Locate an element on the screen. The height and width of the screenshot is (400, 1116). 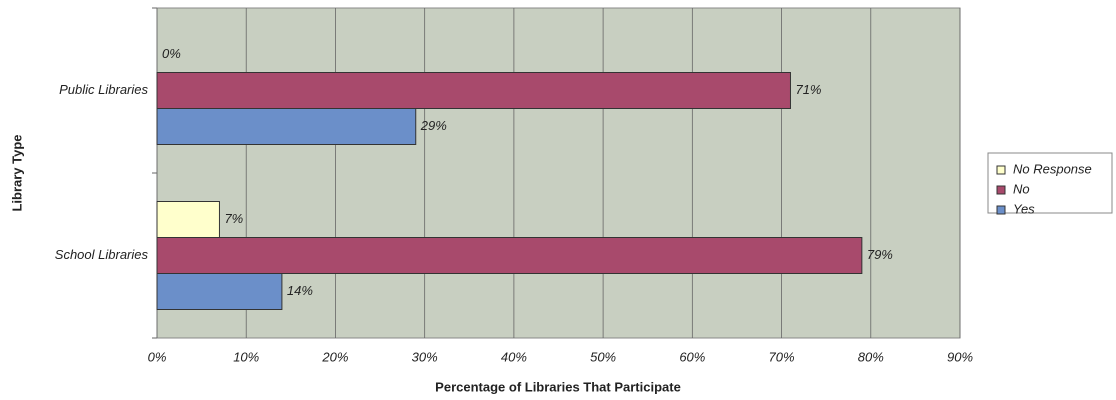
data-label: 29% is located at coordinates (433, 125).